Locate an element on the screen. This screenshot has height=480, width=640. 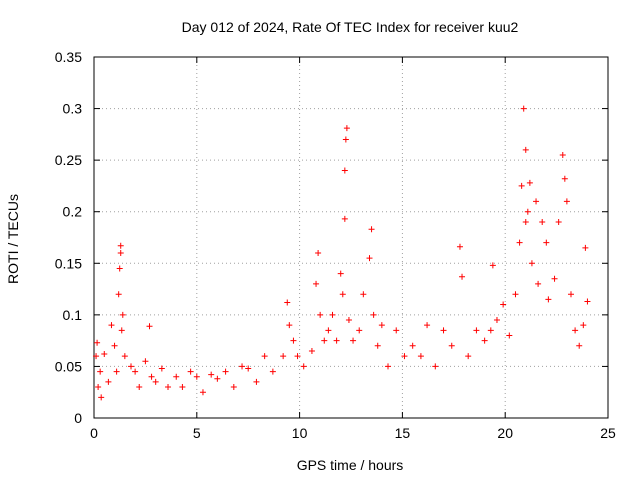
y-tick-label: 0.3 is located at coordinates (73, 109).